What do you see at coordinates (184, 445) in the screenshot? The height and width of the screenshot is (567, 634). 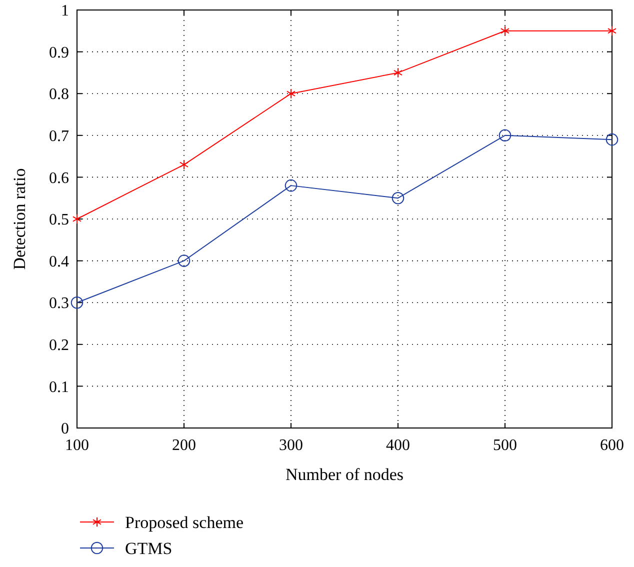 I see `x-tick-label: 200` at bounding box center [184, 445].